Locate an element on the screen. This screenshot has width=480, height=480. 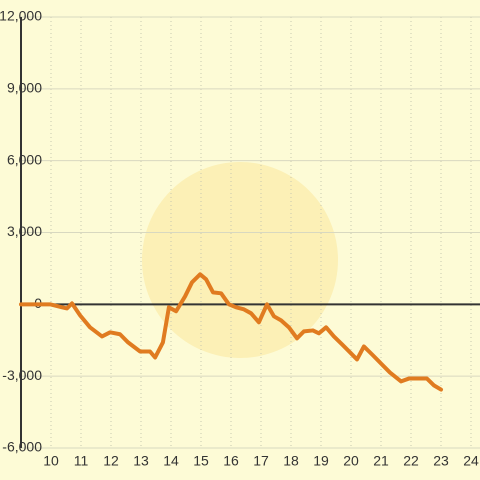
x-tick-label: 19 is located at coordinates (321, 461).